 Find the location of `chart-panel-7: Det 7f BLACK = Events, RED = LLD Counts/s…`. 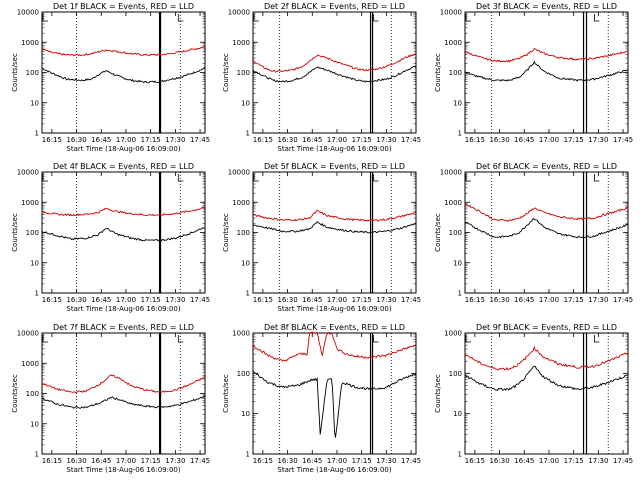

chart-panel-7: Det 7f BLACK = Events, RED = LLD Counts/s… is located at coordinates (110, 398).